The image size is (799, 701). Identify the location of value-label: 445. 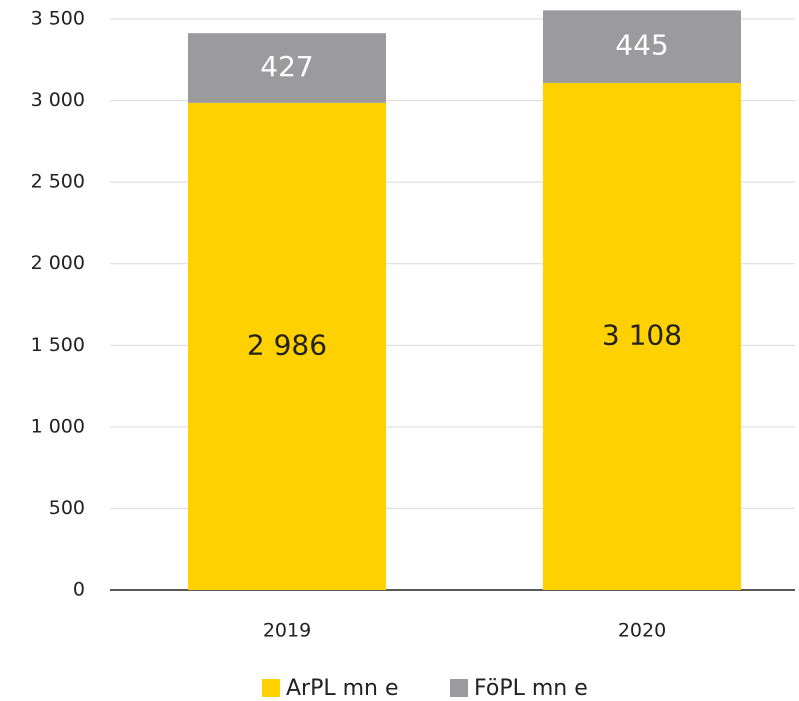
(641, 45).